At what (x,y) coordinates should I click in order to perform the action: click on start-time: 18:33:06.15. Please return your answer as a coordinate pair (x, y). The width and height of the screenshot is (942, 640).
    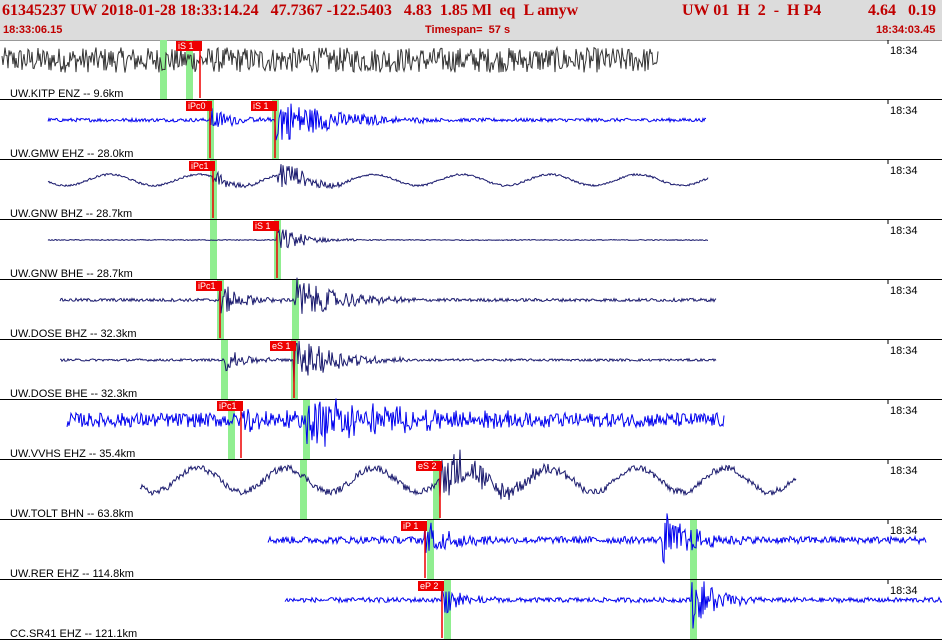
    Looking at the image, I should click on (33, 30).